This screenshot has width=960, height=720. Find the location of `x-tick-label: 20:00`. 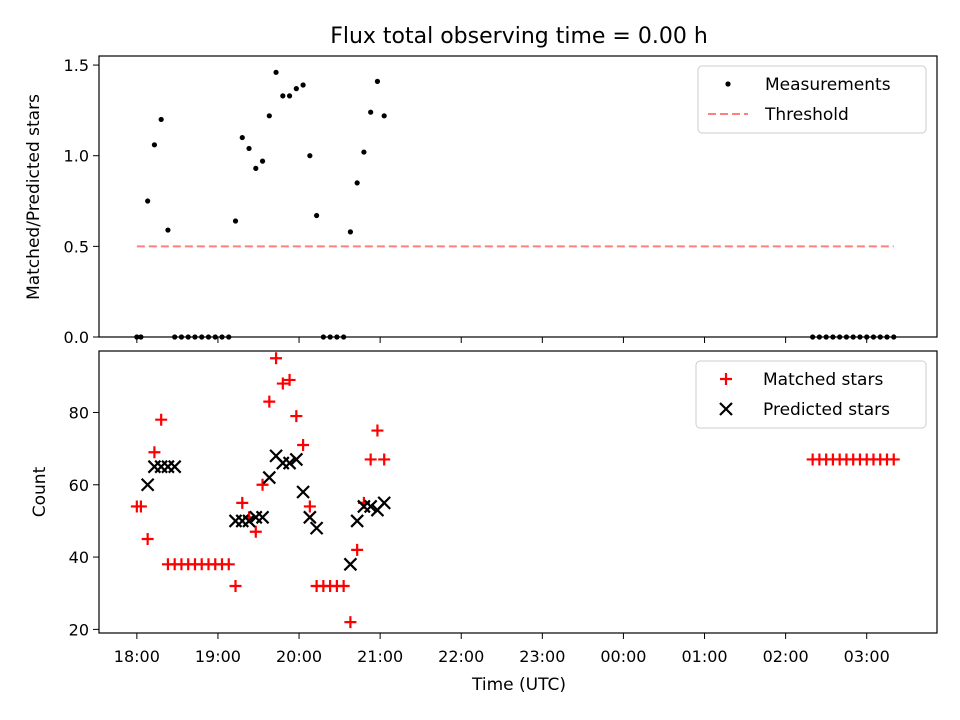

x-tick-label: 20:00 is located at coordinates (299, 656).